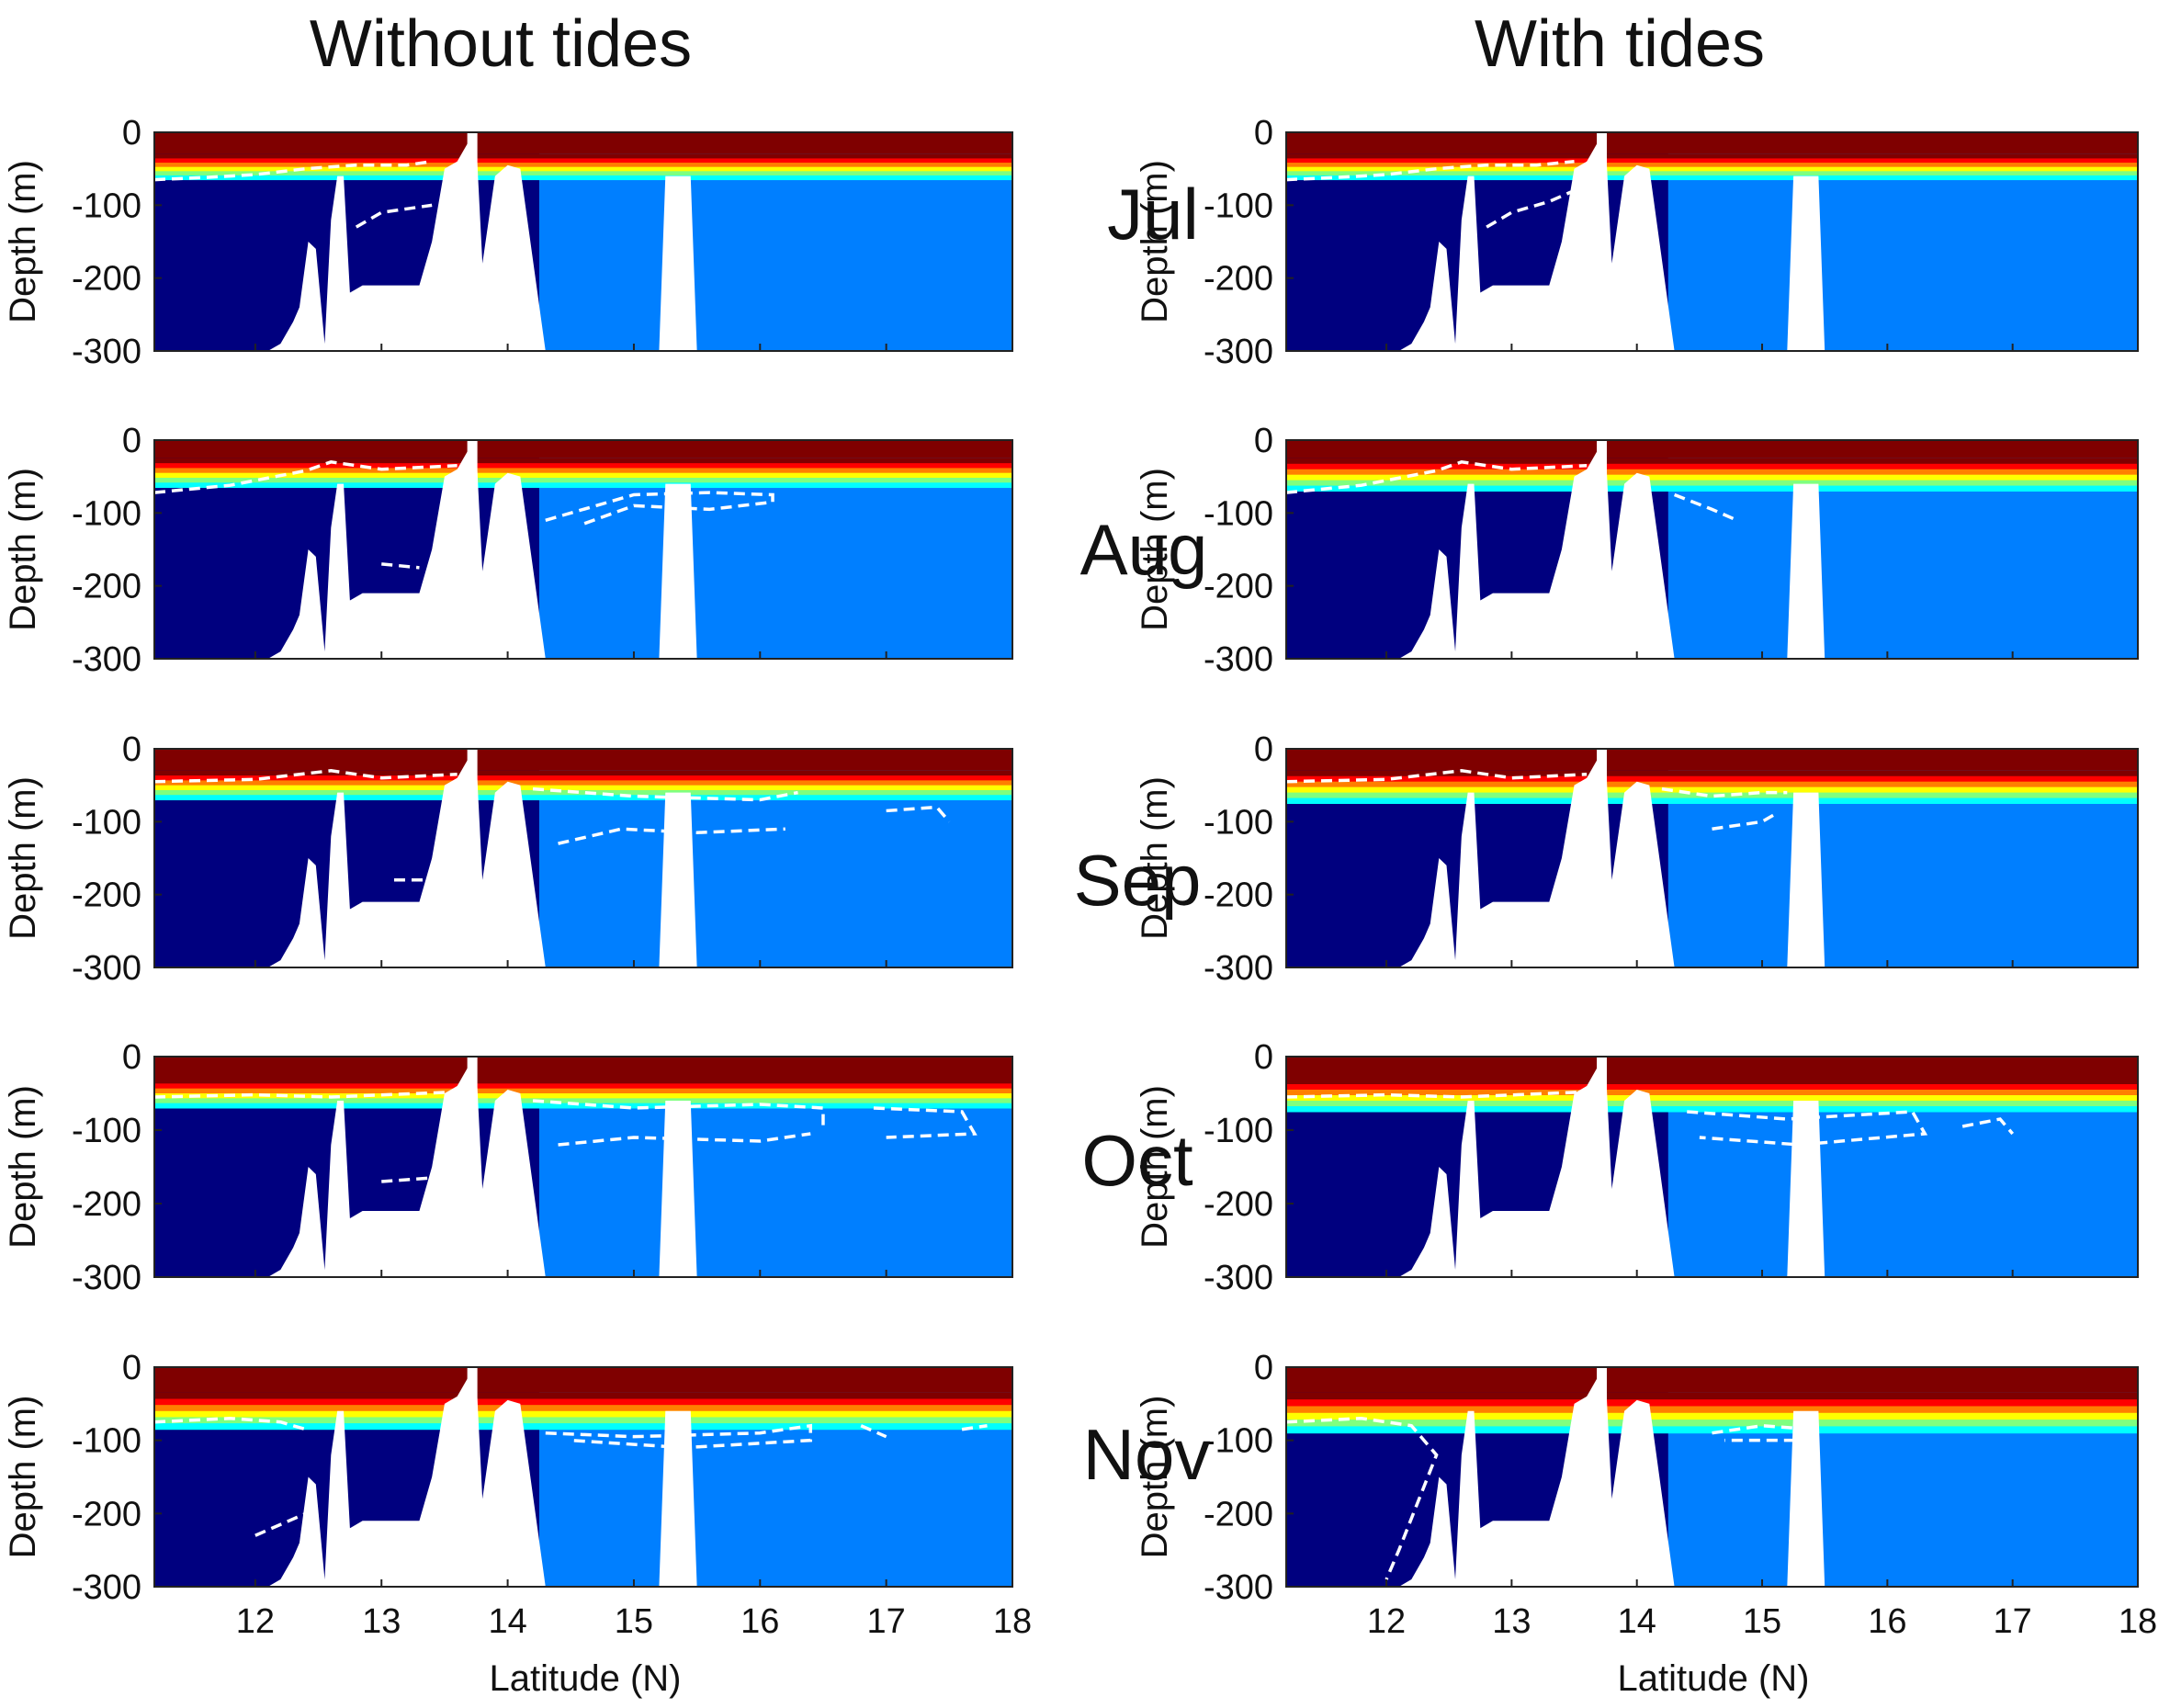  I want to click on x-tick-label: 14, so click(1637, 1621).